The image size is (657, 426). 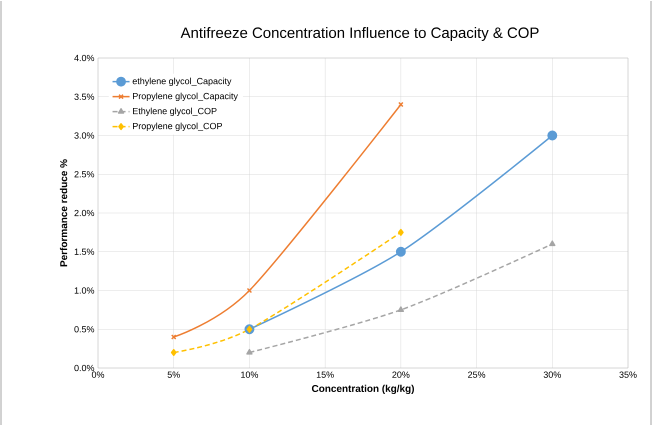 What do you see at coordinates (249, 375) in the screenshot?
I see `x-tick-label: 10%` at bounding box center [249, 375].